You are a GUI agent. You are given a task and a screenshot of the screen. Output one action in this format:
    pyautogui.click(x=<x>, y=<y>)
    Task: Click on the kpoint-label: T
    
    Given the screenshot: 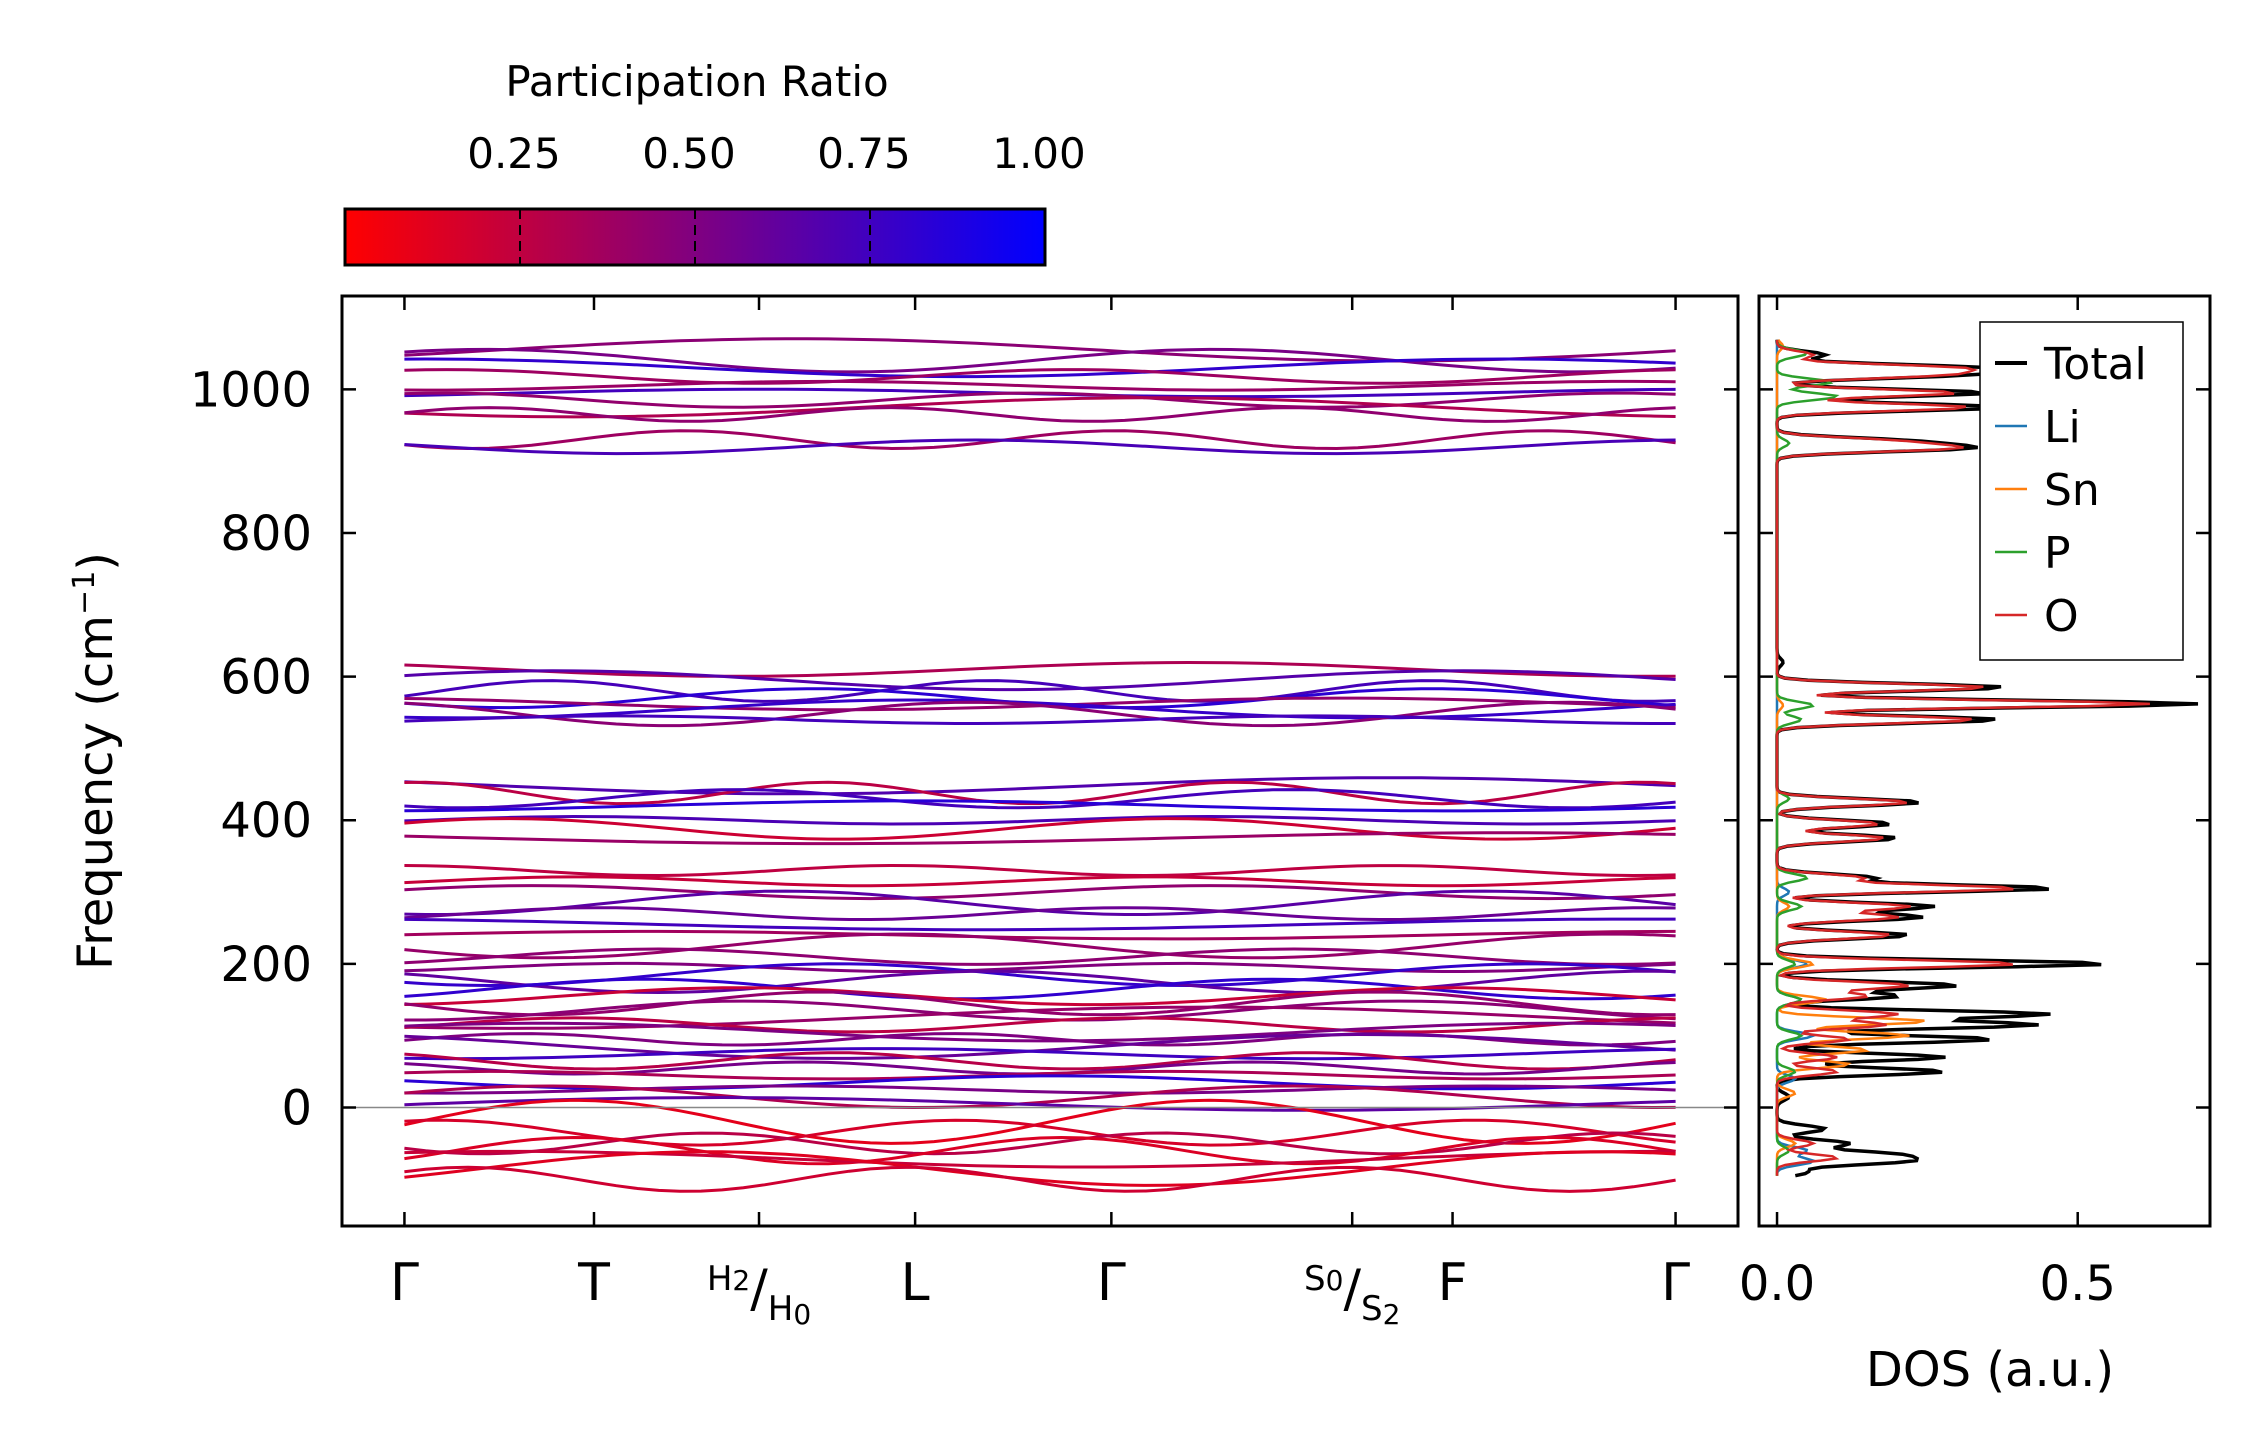 What is the action you would take?
    pyautogui.click(x=593, y=1283)
    